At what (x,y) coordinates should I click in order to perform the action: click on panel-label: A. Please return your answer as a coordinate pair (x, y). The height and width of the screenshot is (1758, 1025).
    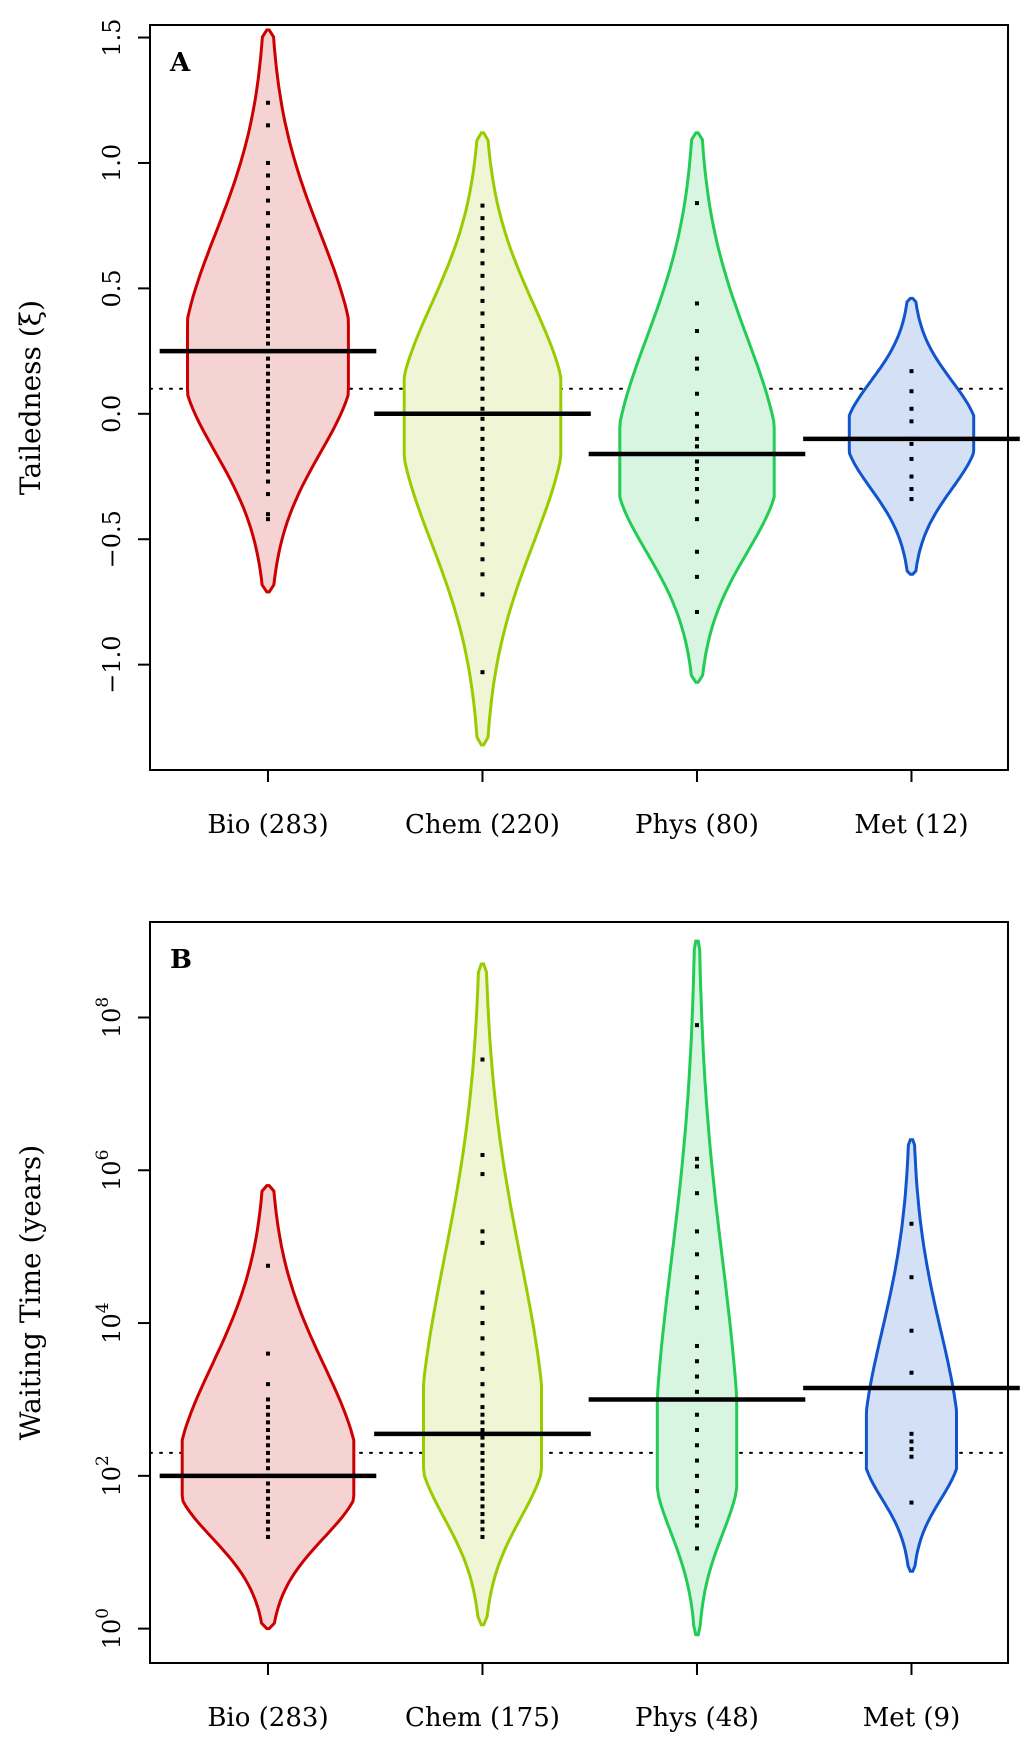
    Looking at the image, I should click on (180, 63).